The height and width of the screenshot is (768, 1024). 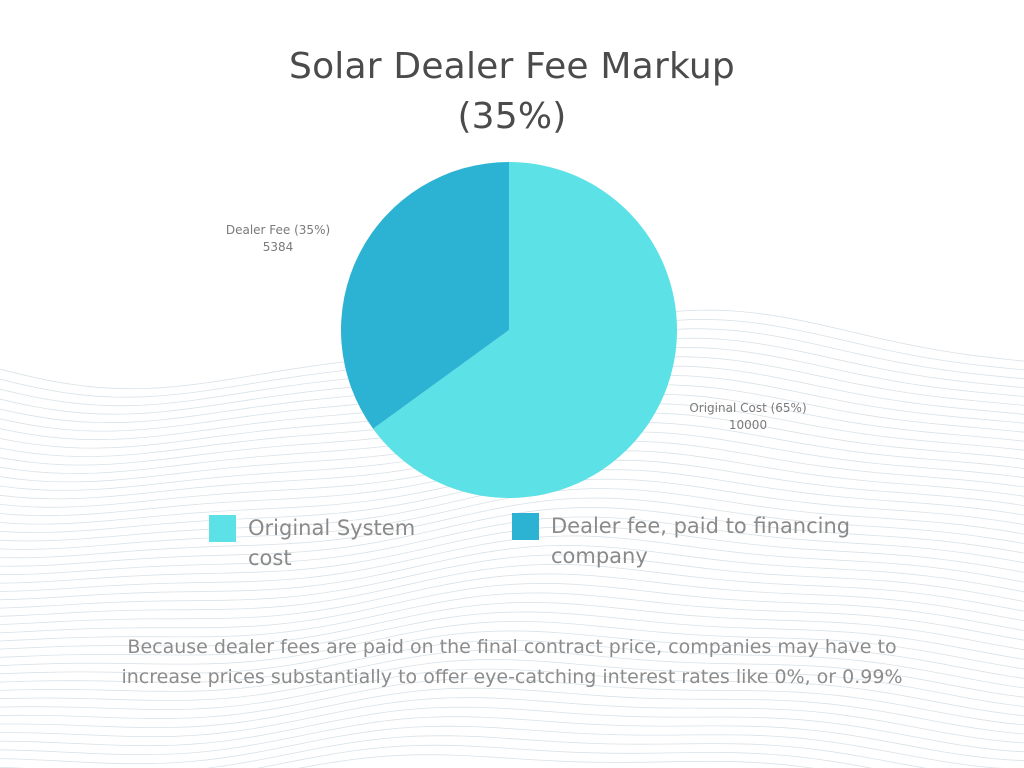 What do you see at coordinates (525, 330) in the screenshot?
I see `pie-slice-original-cost` at bounding box center [525, 330].